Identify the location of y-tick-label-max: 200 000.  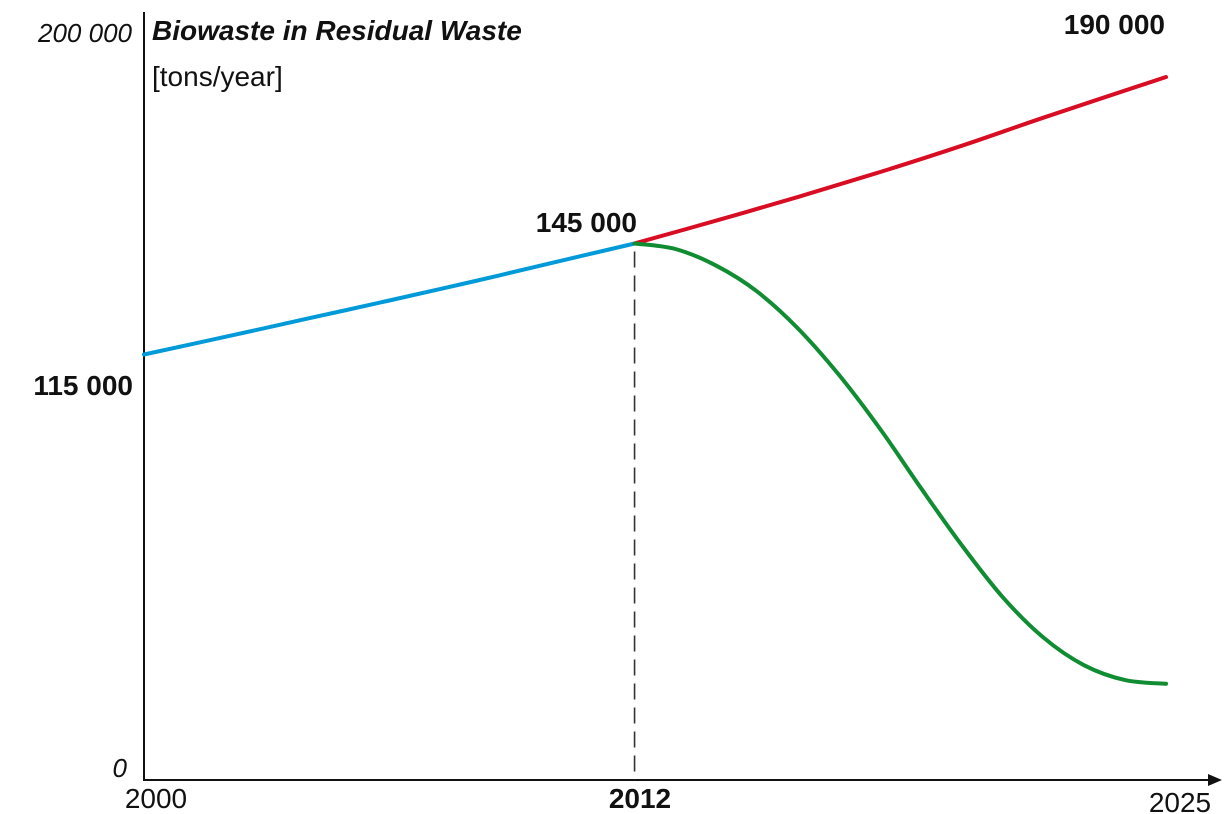
(85, 33).